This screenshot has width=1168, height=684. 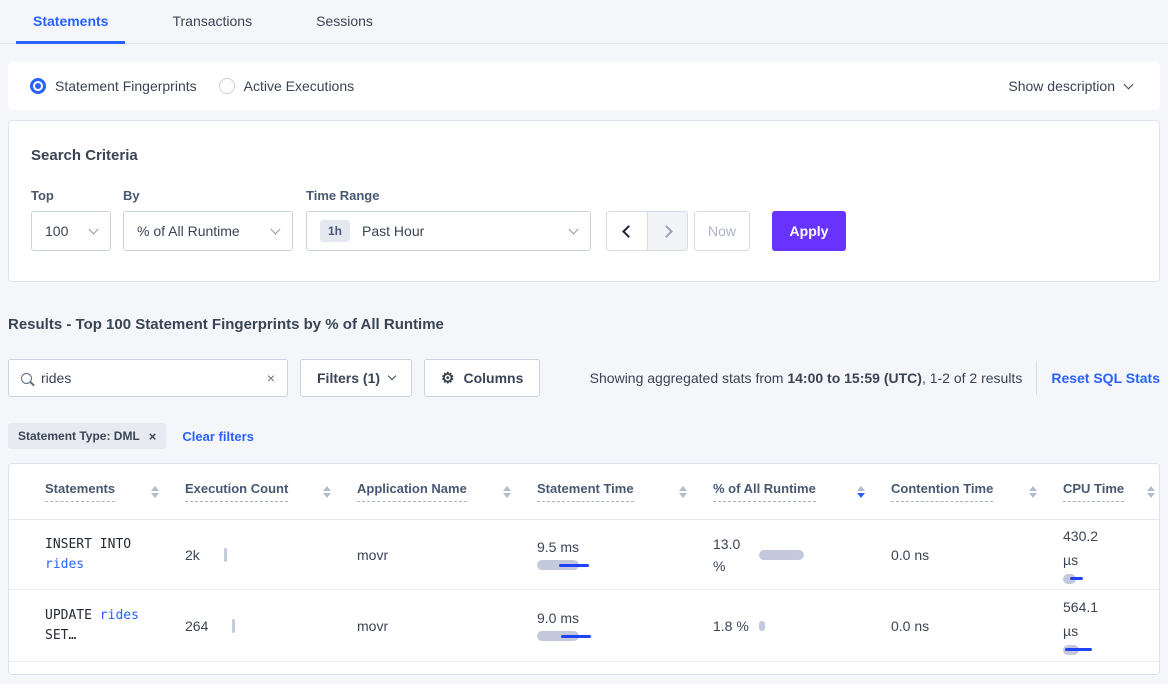 What do you see at coordinates (115, 554) in the screenshot?
I see `statement-cell: INSERT INTO rides` at bounding box center [115, 554].